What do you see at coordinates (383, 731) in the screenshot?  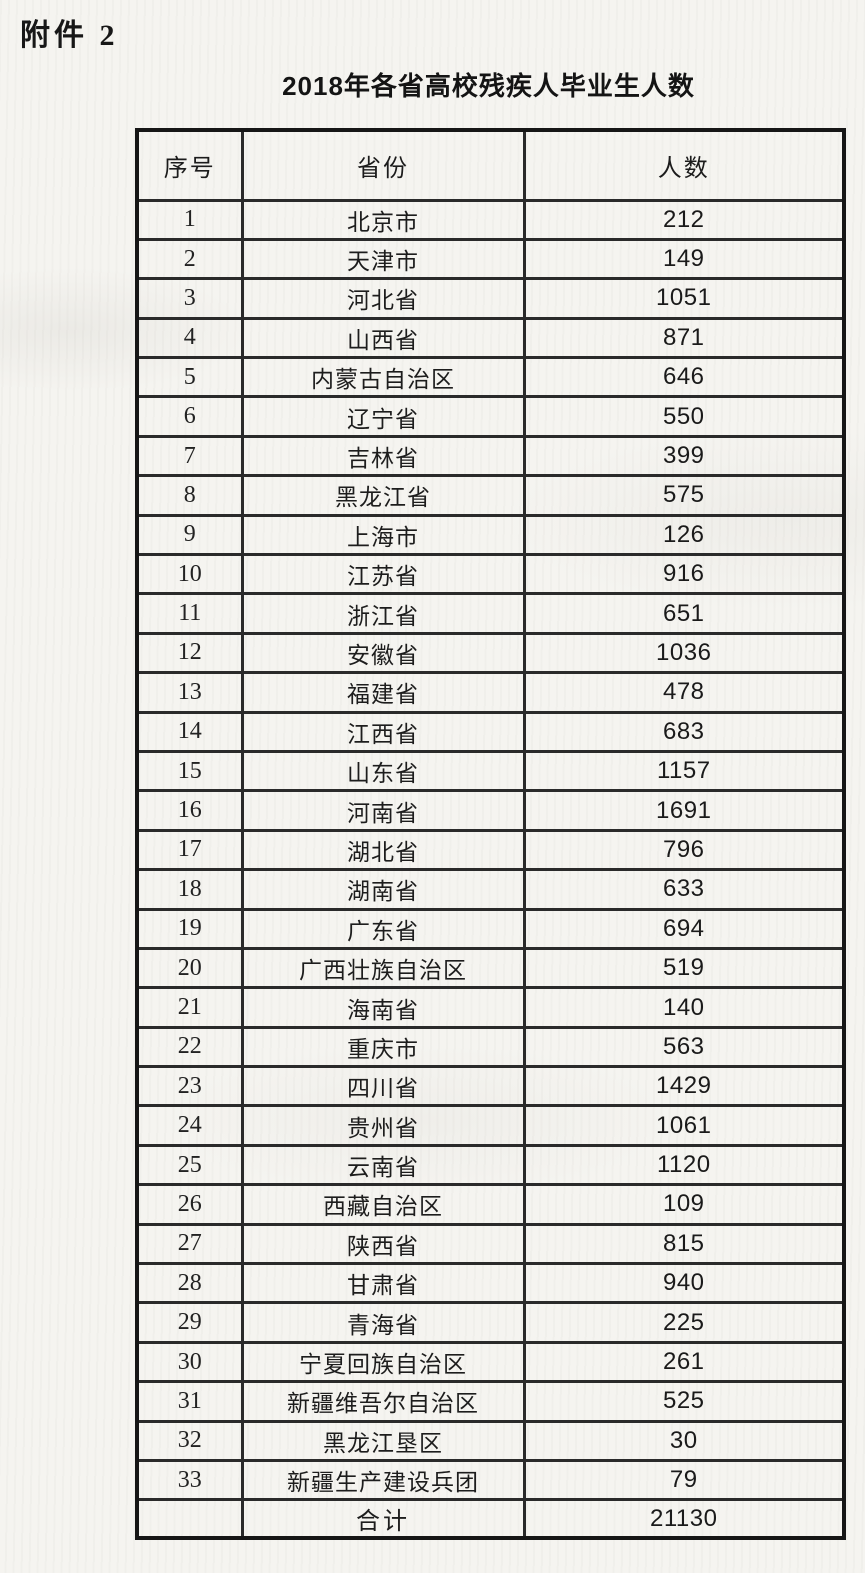 I see `row-province-cell: 江西省` at bounding box center [383, 731].